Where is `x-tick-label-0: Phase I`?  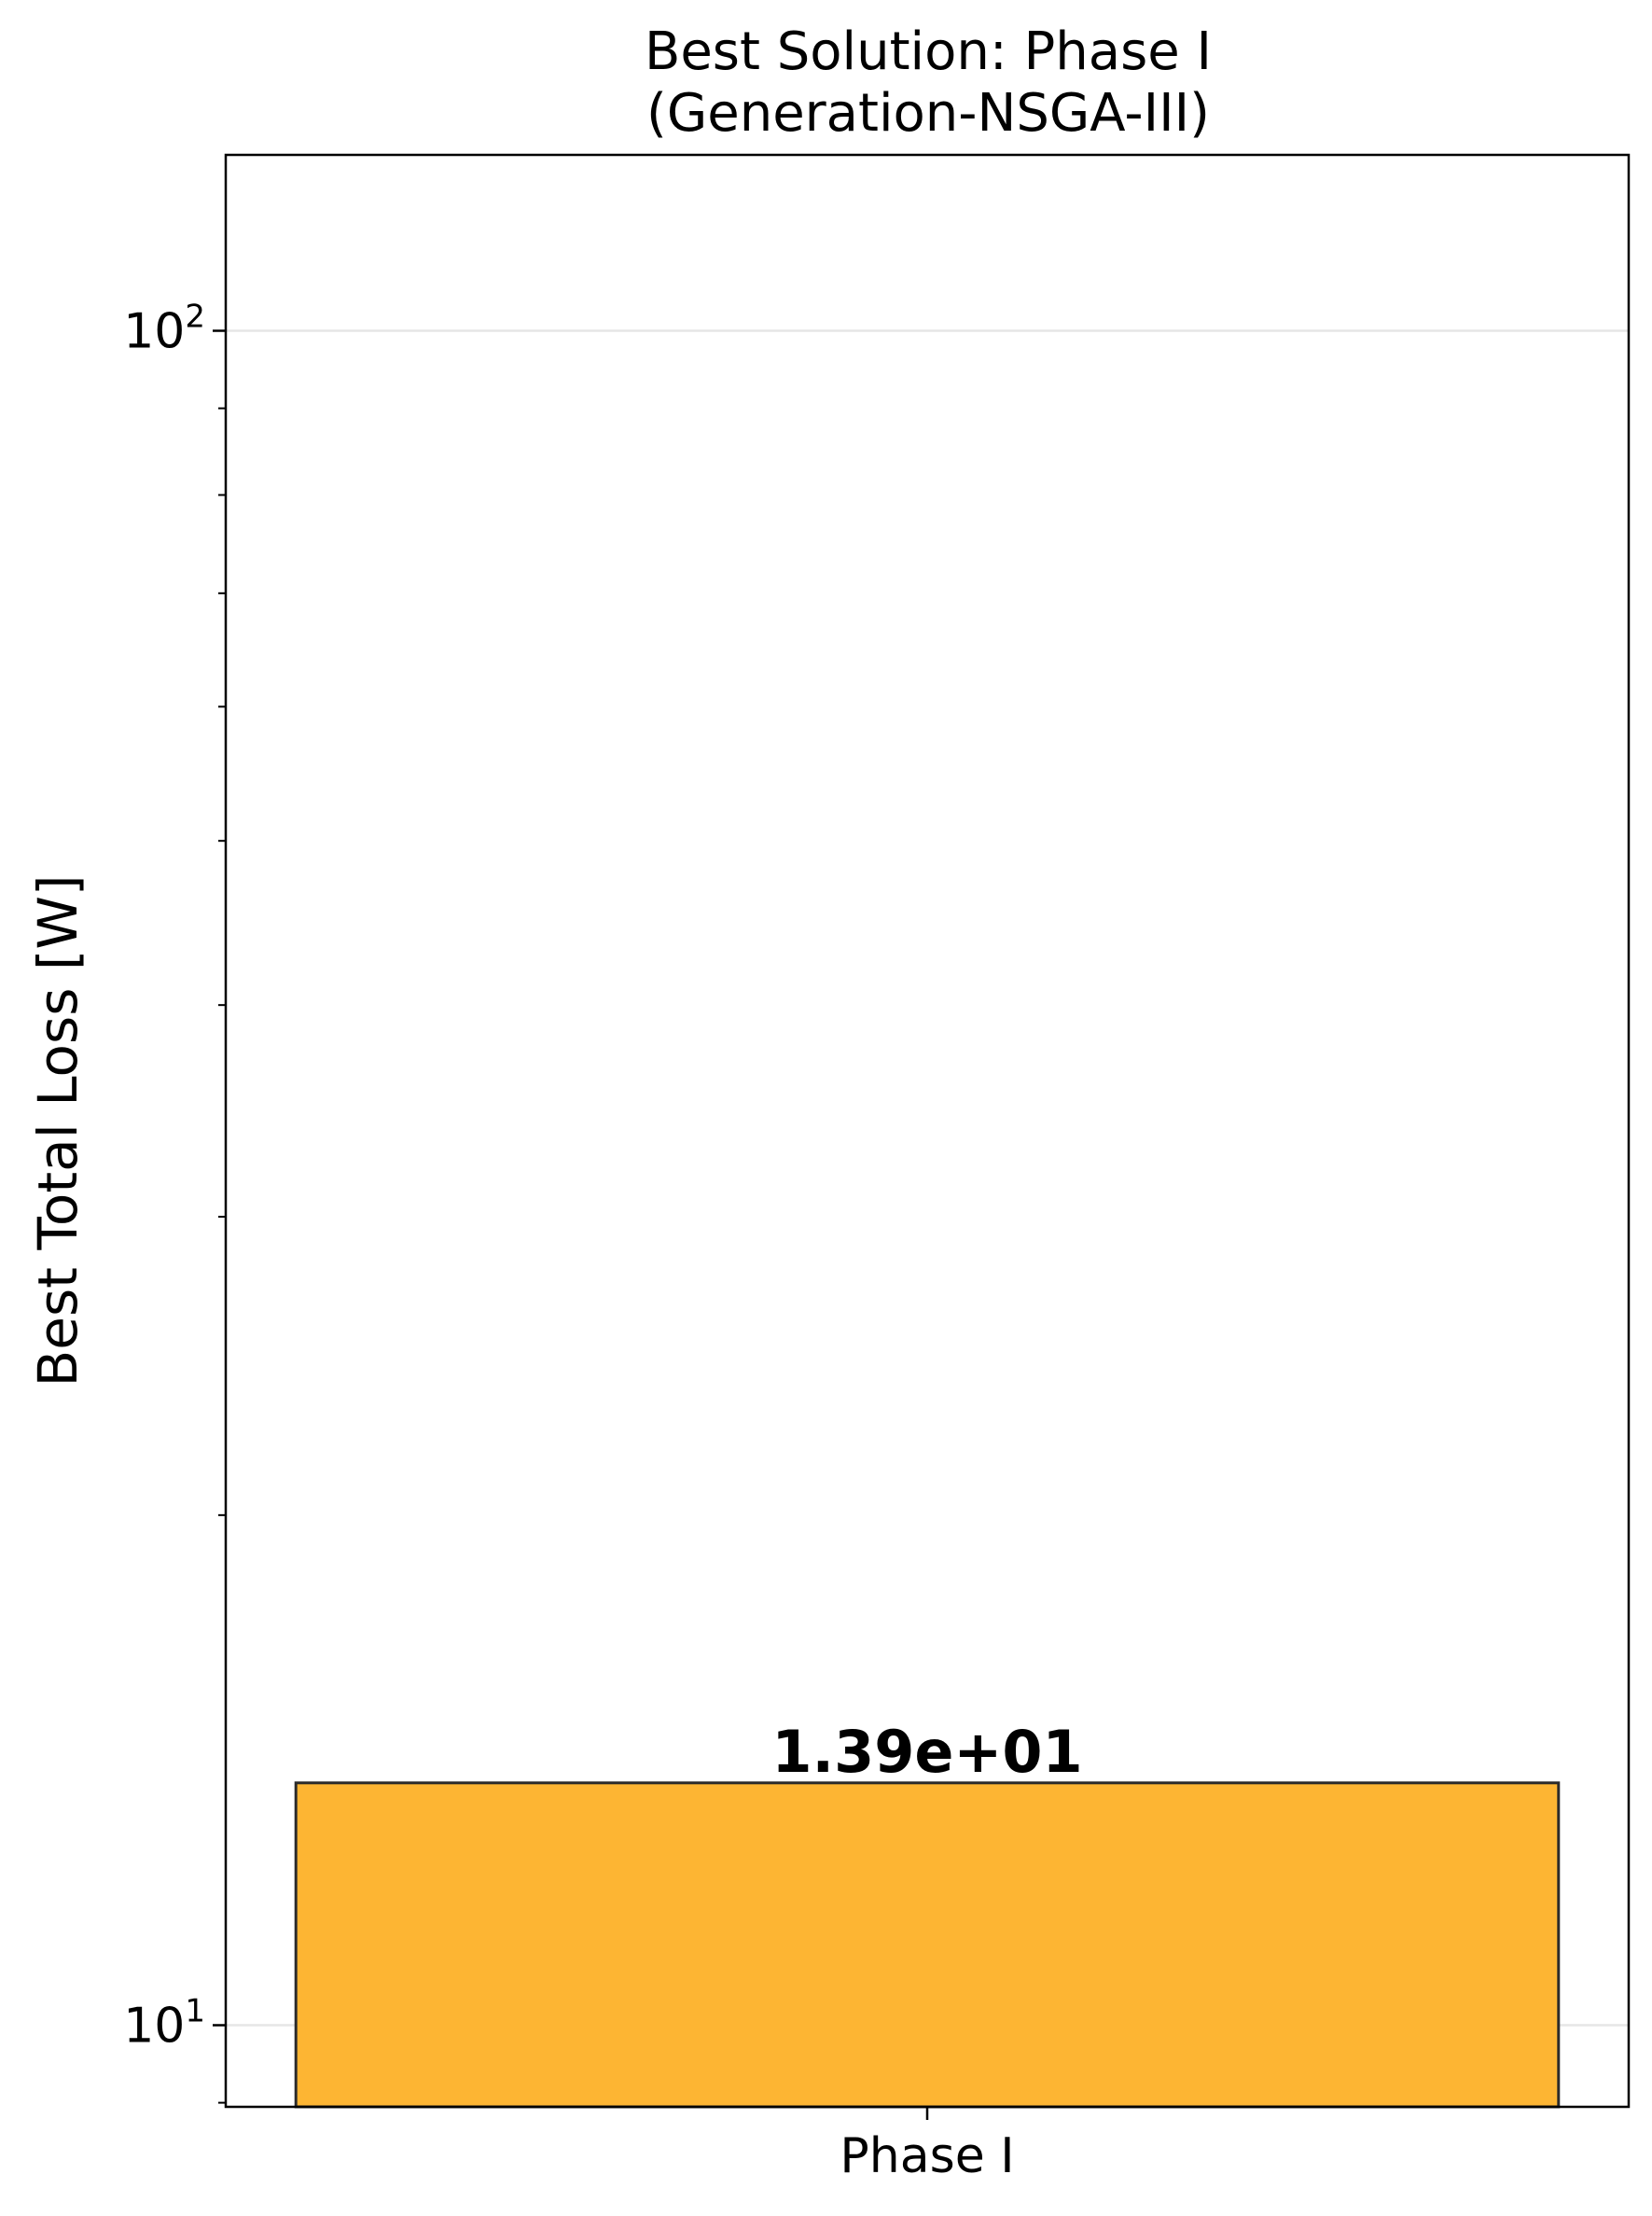
x-tick-label-0: Phase I is located at coordinates (927, 2156).